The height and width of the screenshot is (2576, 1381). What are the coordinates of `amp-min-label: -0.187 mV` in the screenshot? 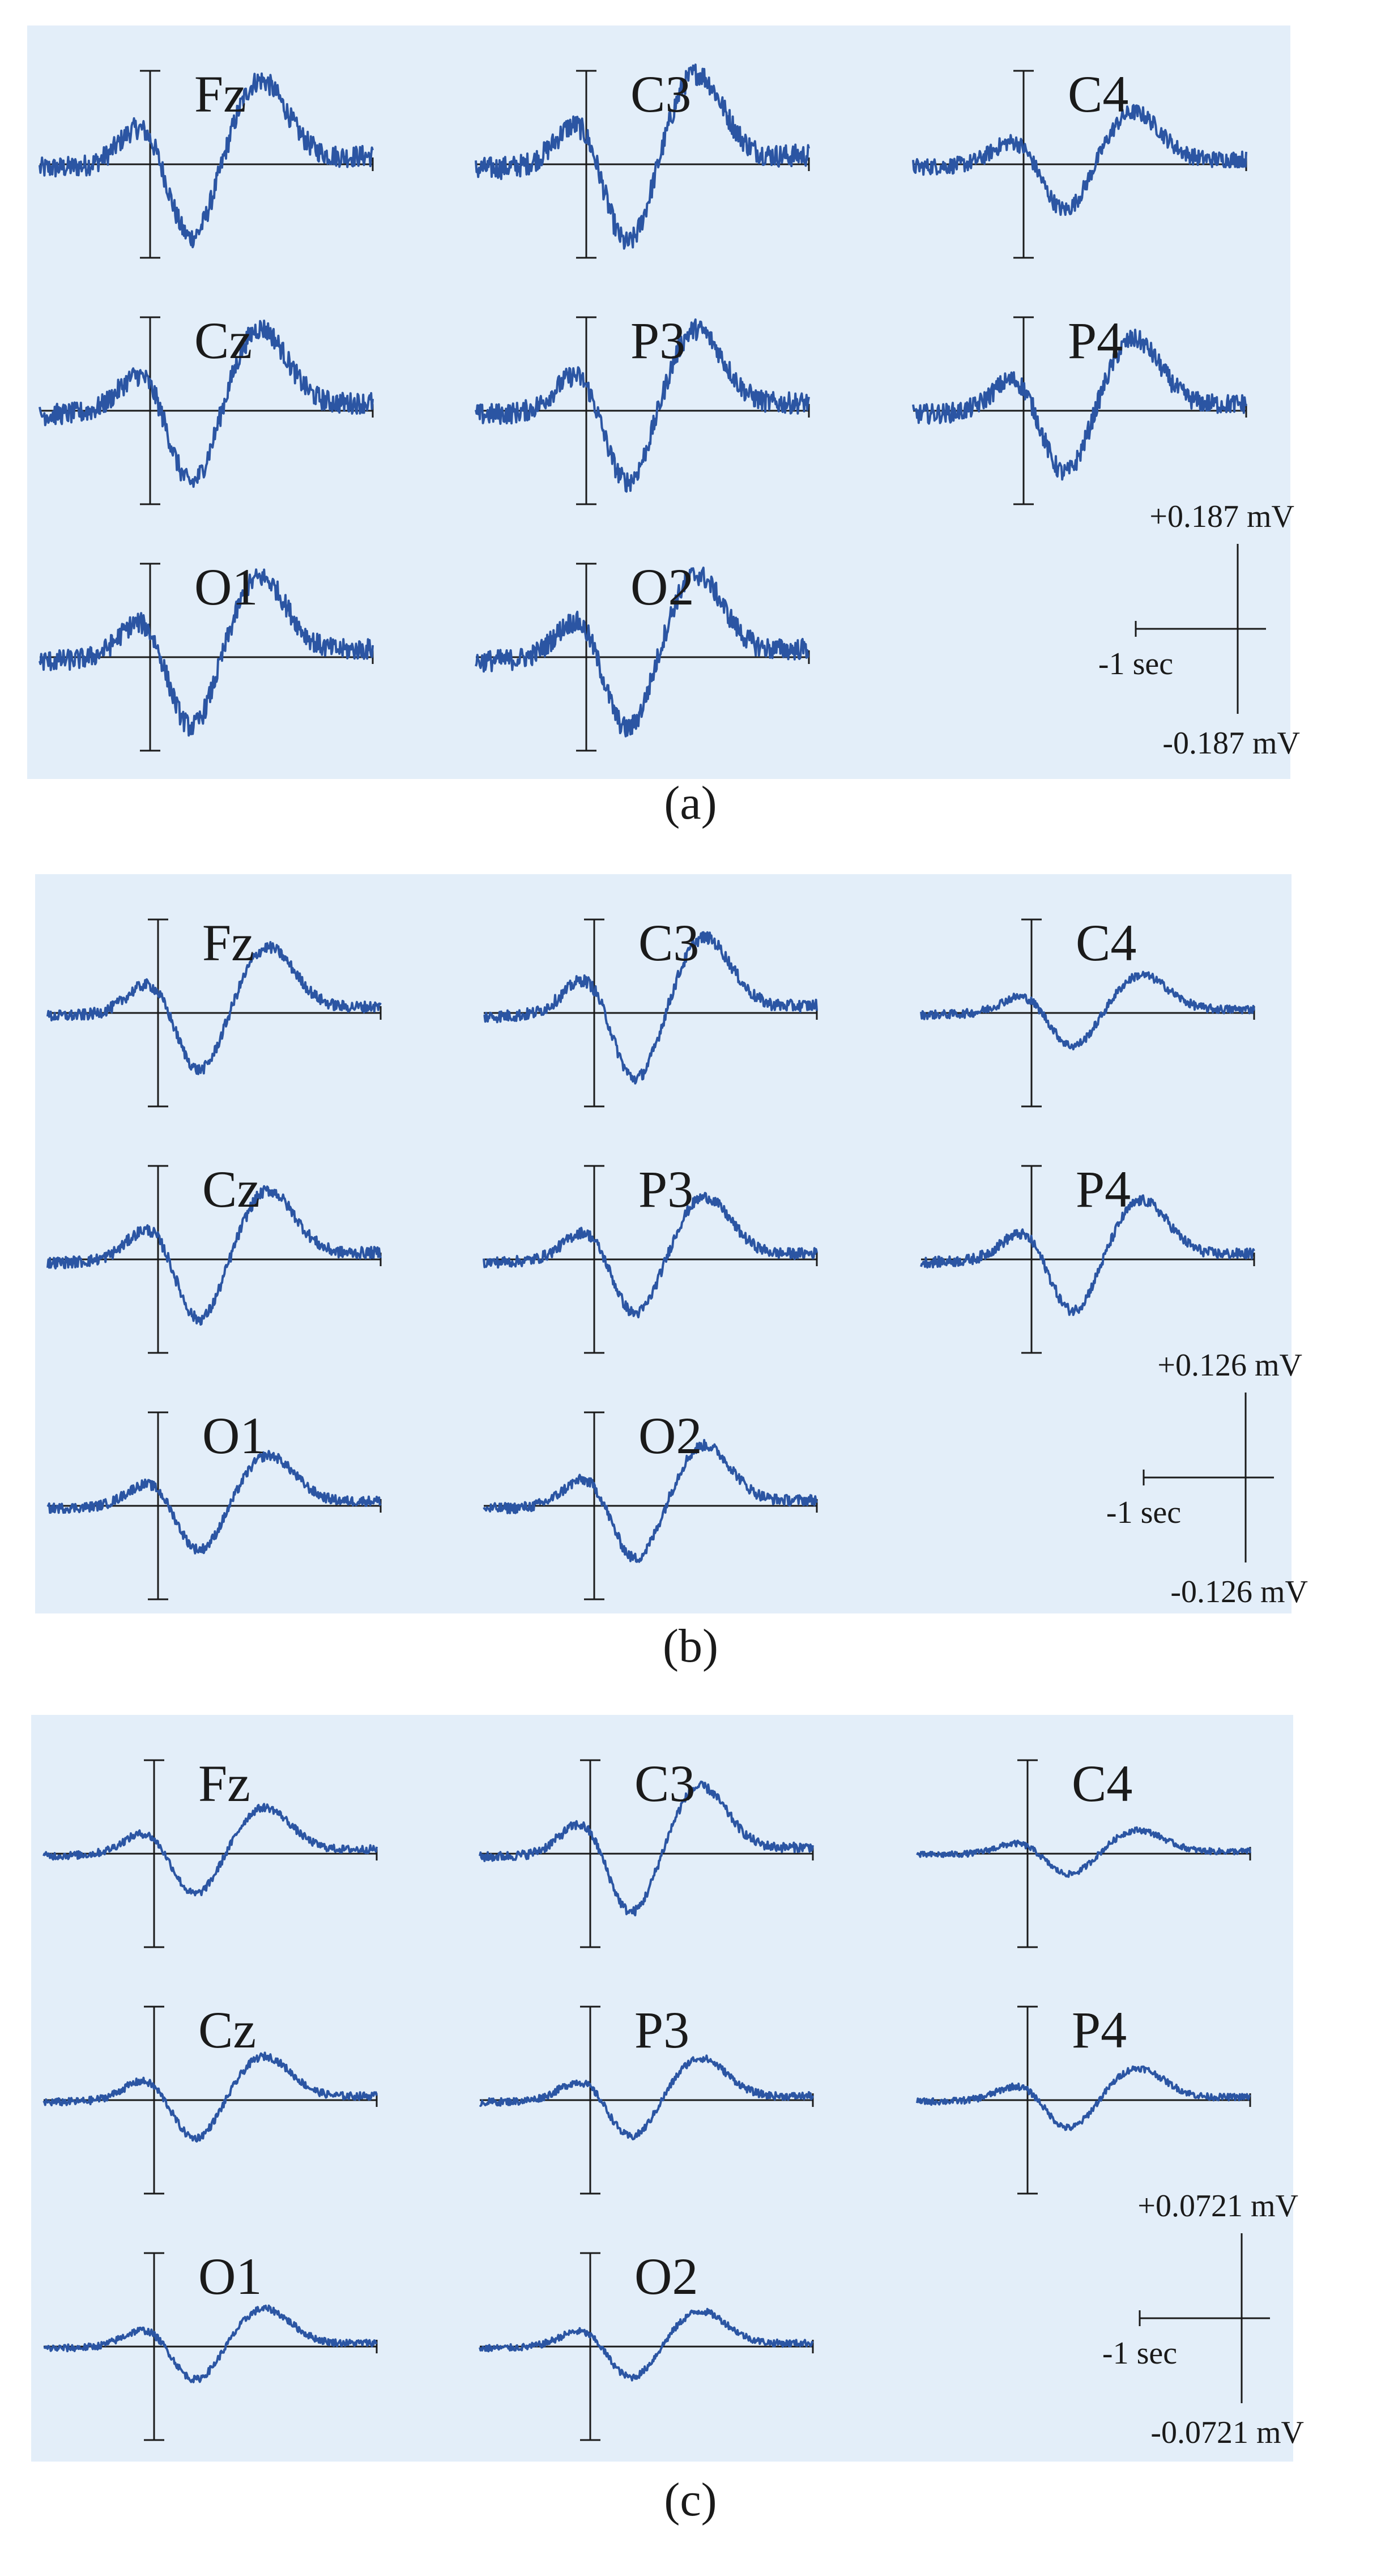 It's located at (1231, 744).